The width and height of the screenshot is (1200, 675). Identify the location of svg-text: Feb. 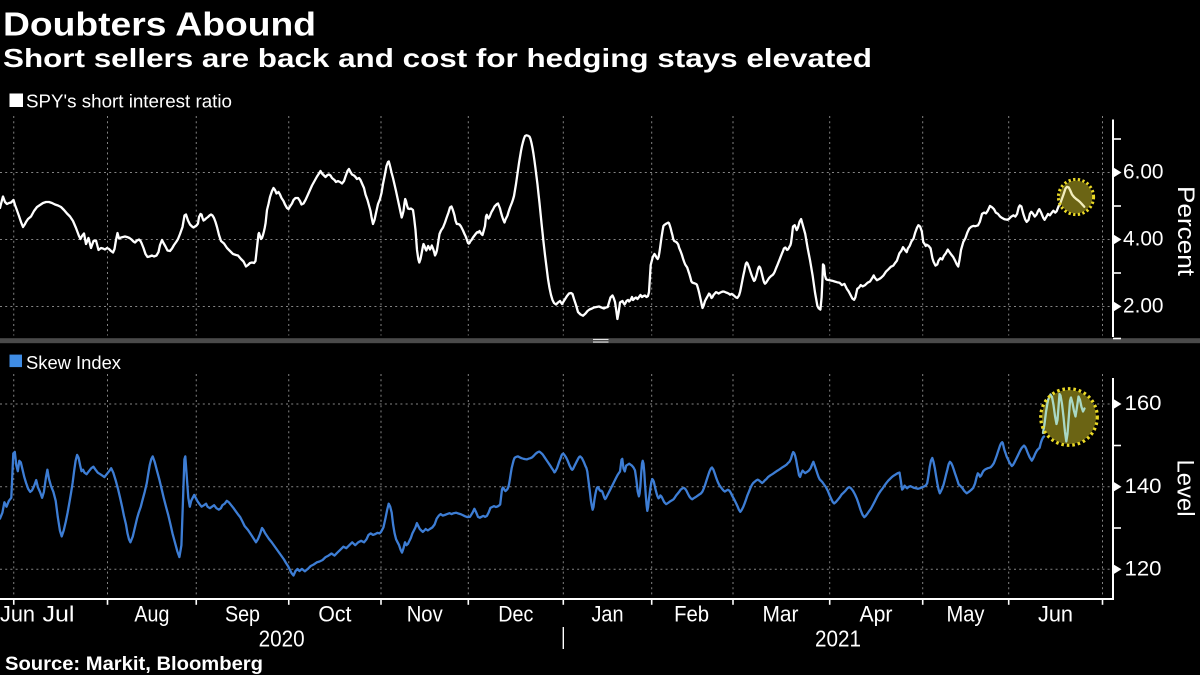
(691, 613).